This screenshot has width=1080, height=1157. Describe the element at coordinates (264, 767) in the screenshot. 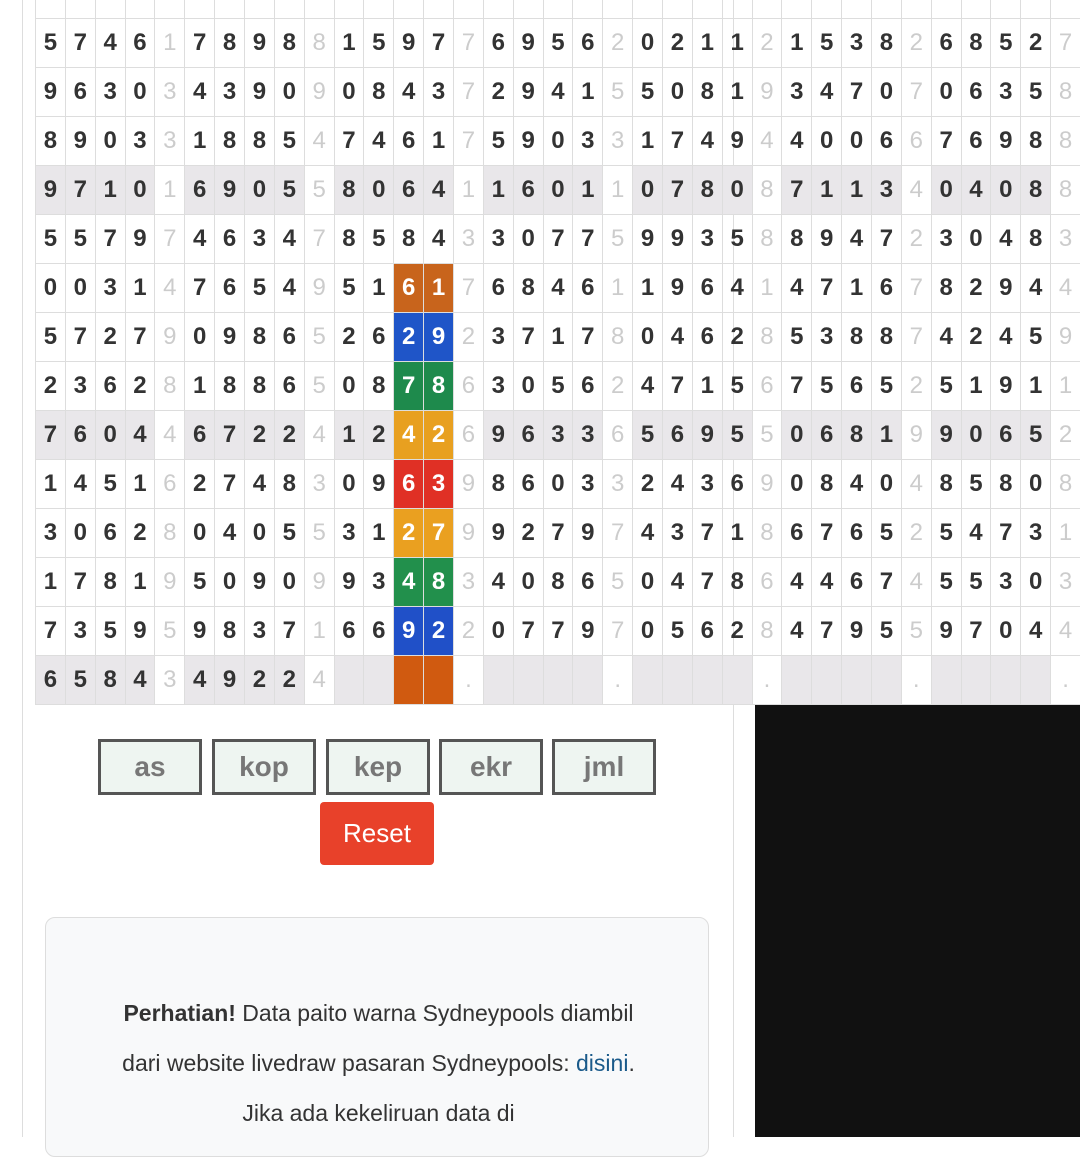

I see `filter-button: kop` at that location.